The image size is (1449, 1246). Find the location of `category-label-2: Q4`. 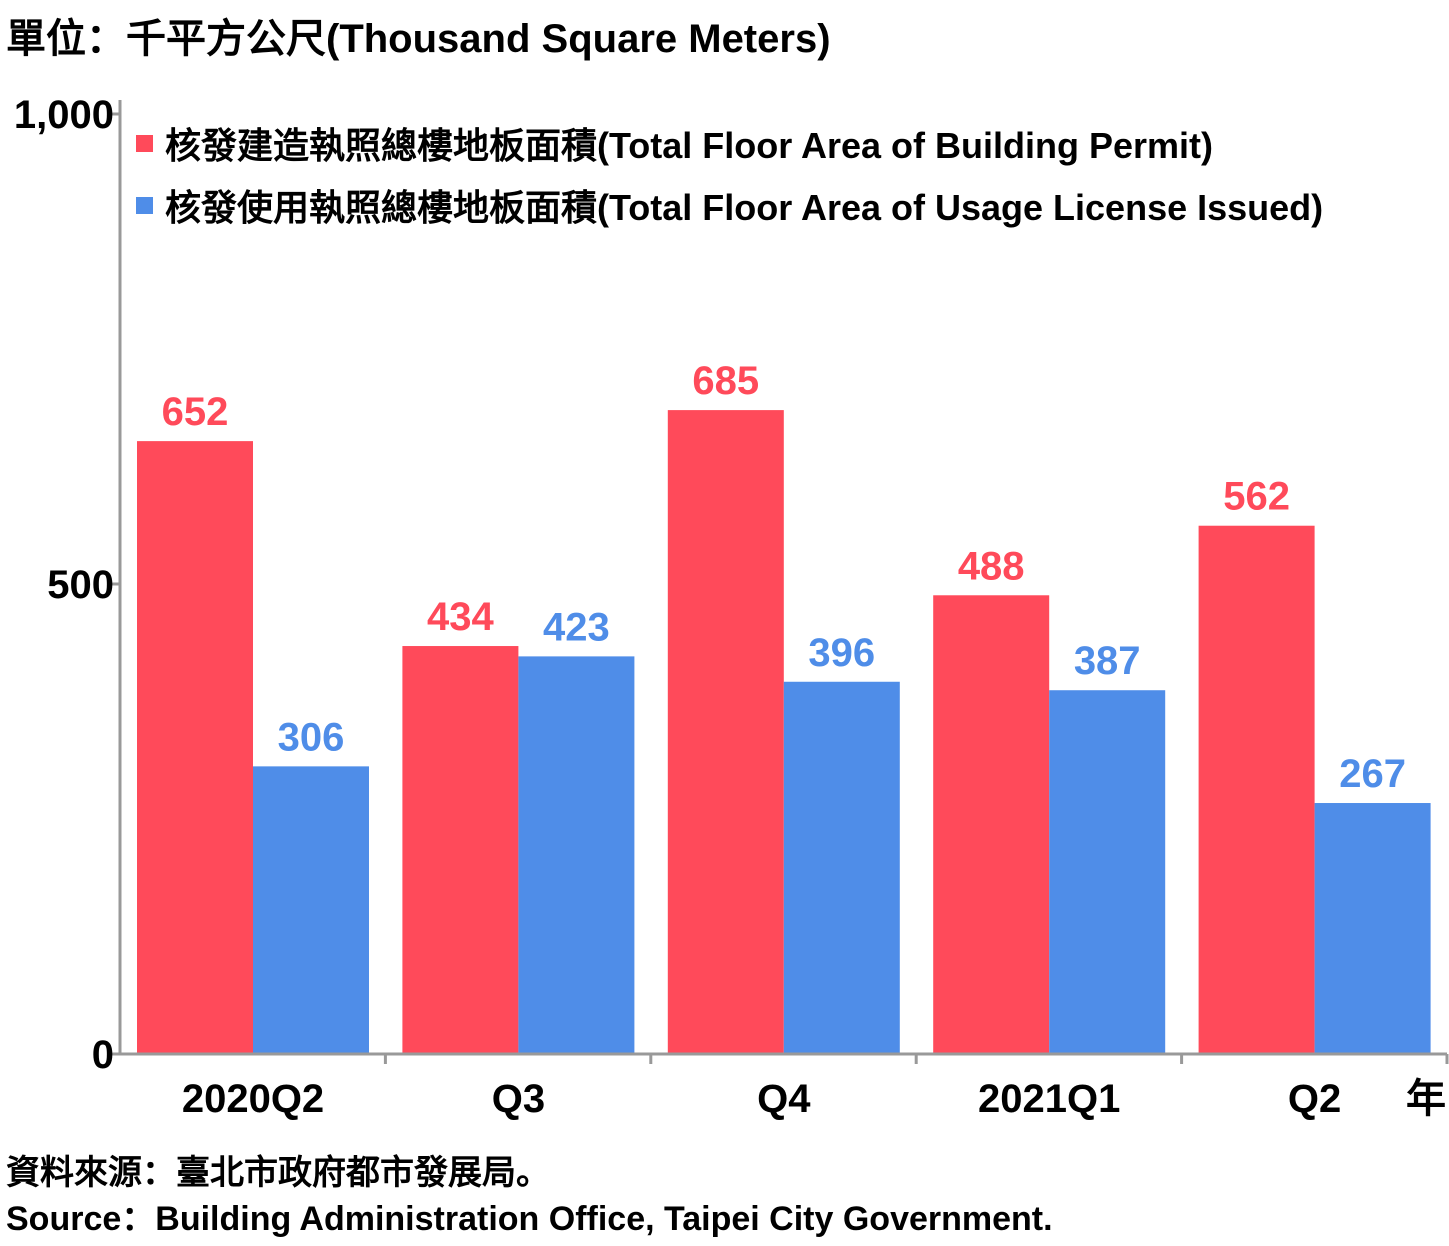

category-label-2: Q4 is located at coordinates (784, 1099).